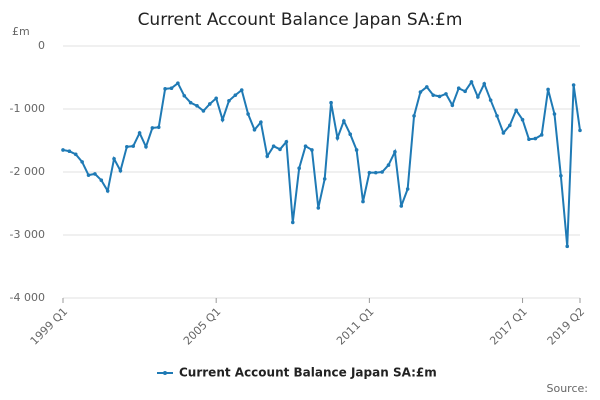 This screenshot has width=600, height=400. Describe the element at coordinates (27, 234) in the screenshot. I see `y-tick-label: -3 000` at that location.